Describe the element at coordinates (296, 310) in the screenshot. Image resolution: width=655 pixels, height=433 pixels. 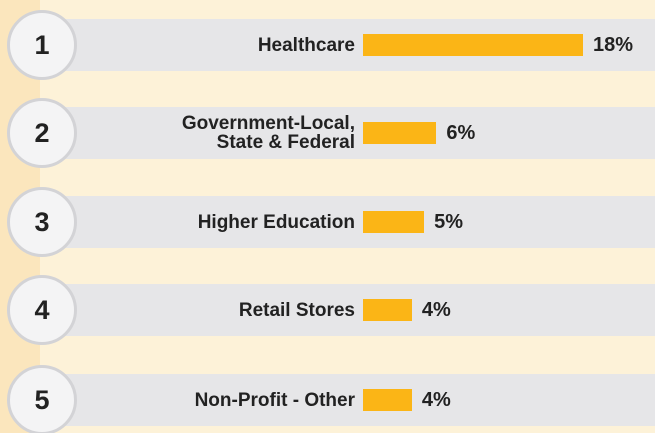
I see `category-label: Retail Stores` at that location.